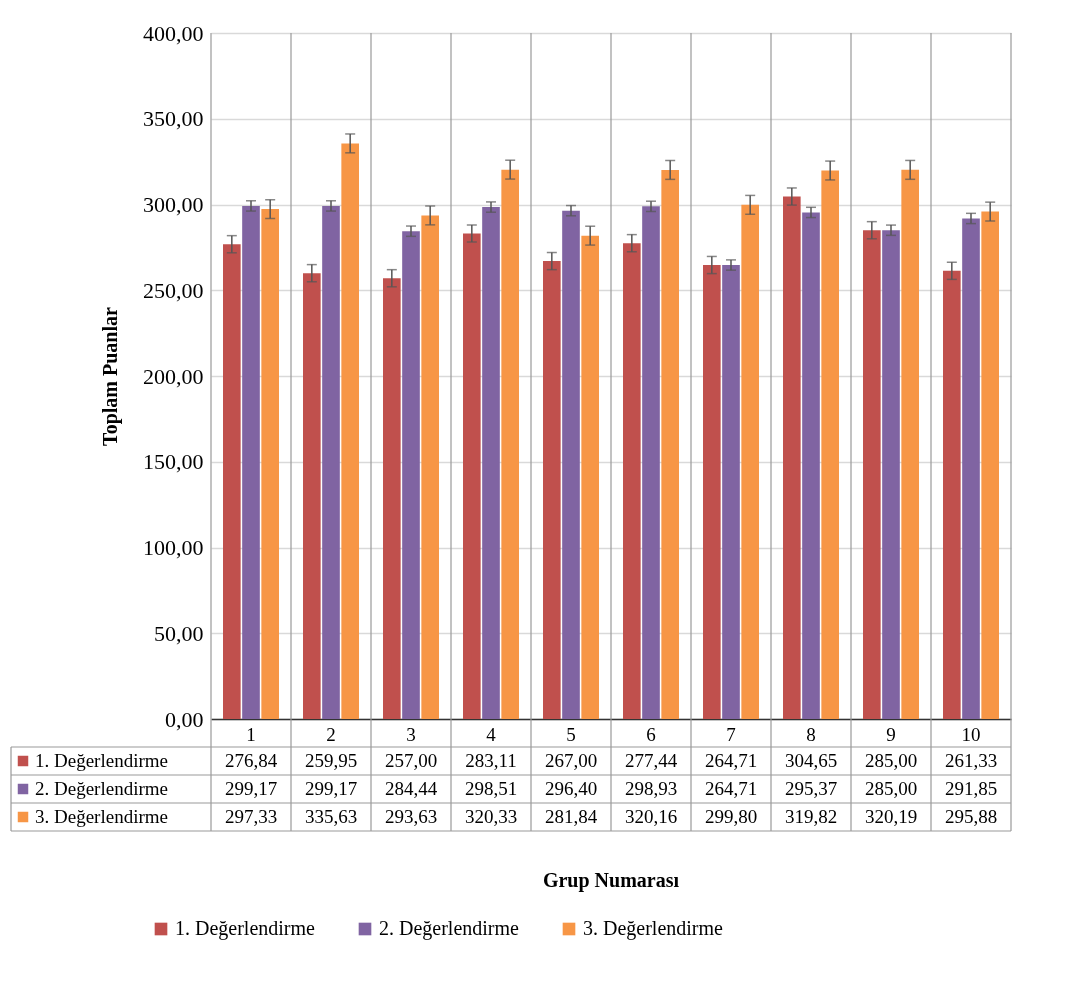 The height and width of the screenshot is (988, 1078). I want to click on data-label: 283,11, so click(491, 760).